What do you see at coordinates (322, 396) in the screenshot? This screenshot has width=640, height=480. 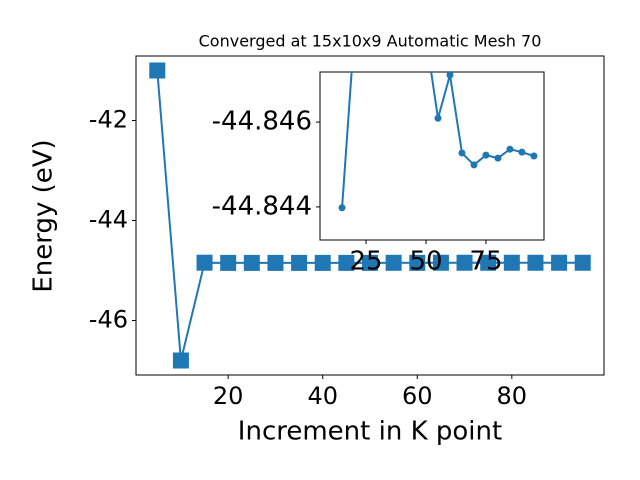 I see `x-tick-label: 40` at bounding box center [322, 396].